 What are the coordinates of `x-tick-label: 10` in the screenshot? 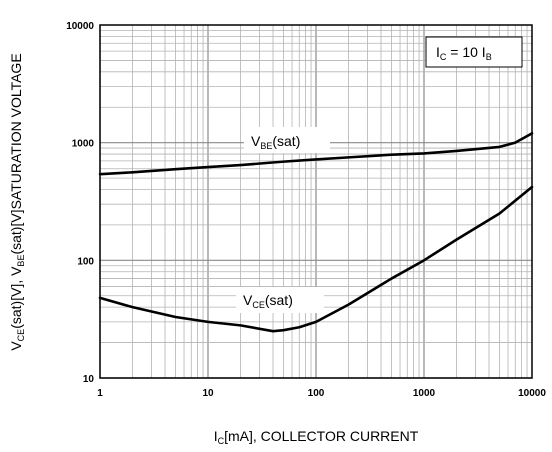 It's located at (208, 393).